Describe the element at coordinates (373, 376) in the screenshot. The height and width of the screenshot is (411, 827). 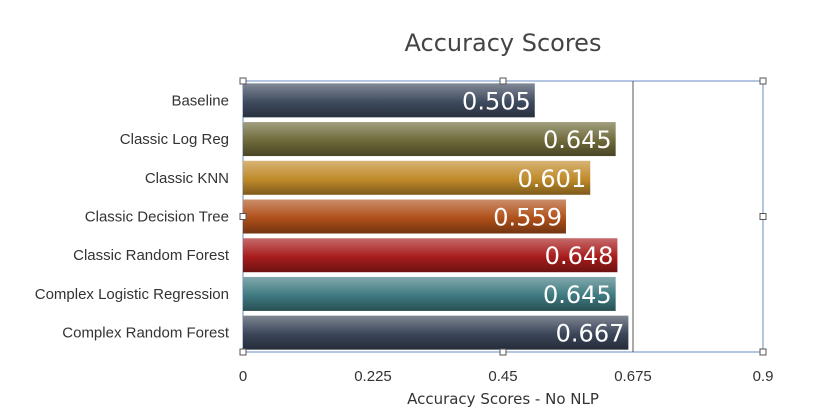
I see `x-tick-label: 0.225` at that location.